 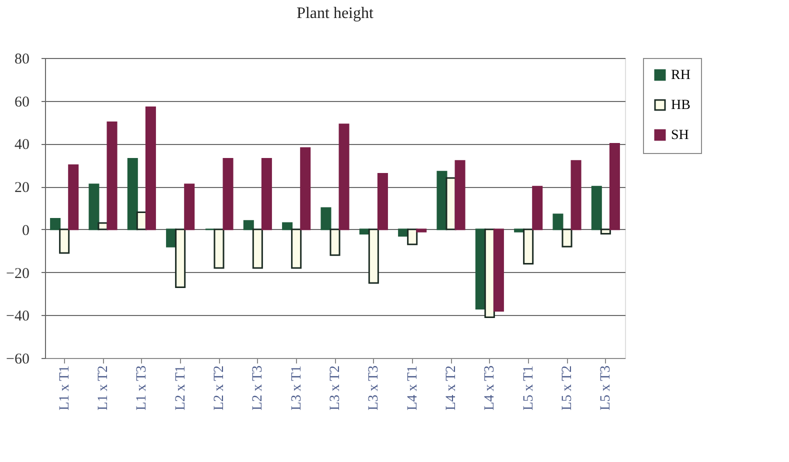 I want to click on x-tick-label: L1 x T1, so click(x=64, y=388).